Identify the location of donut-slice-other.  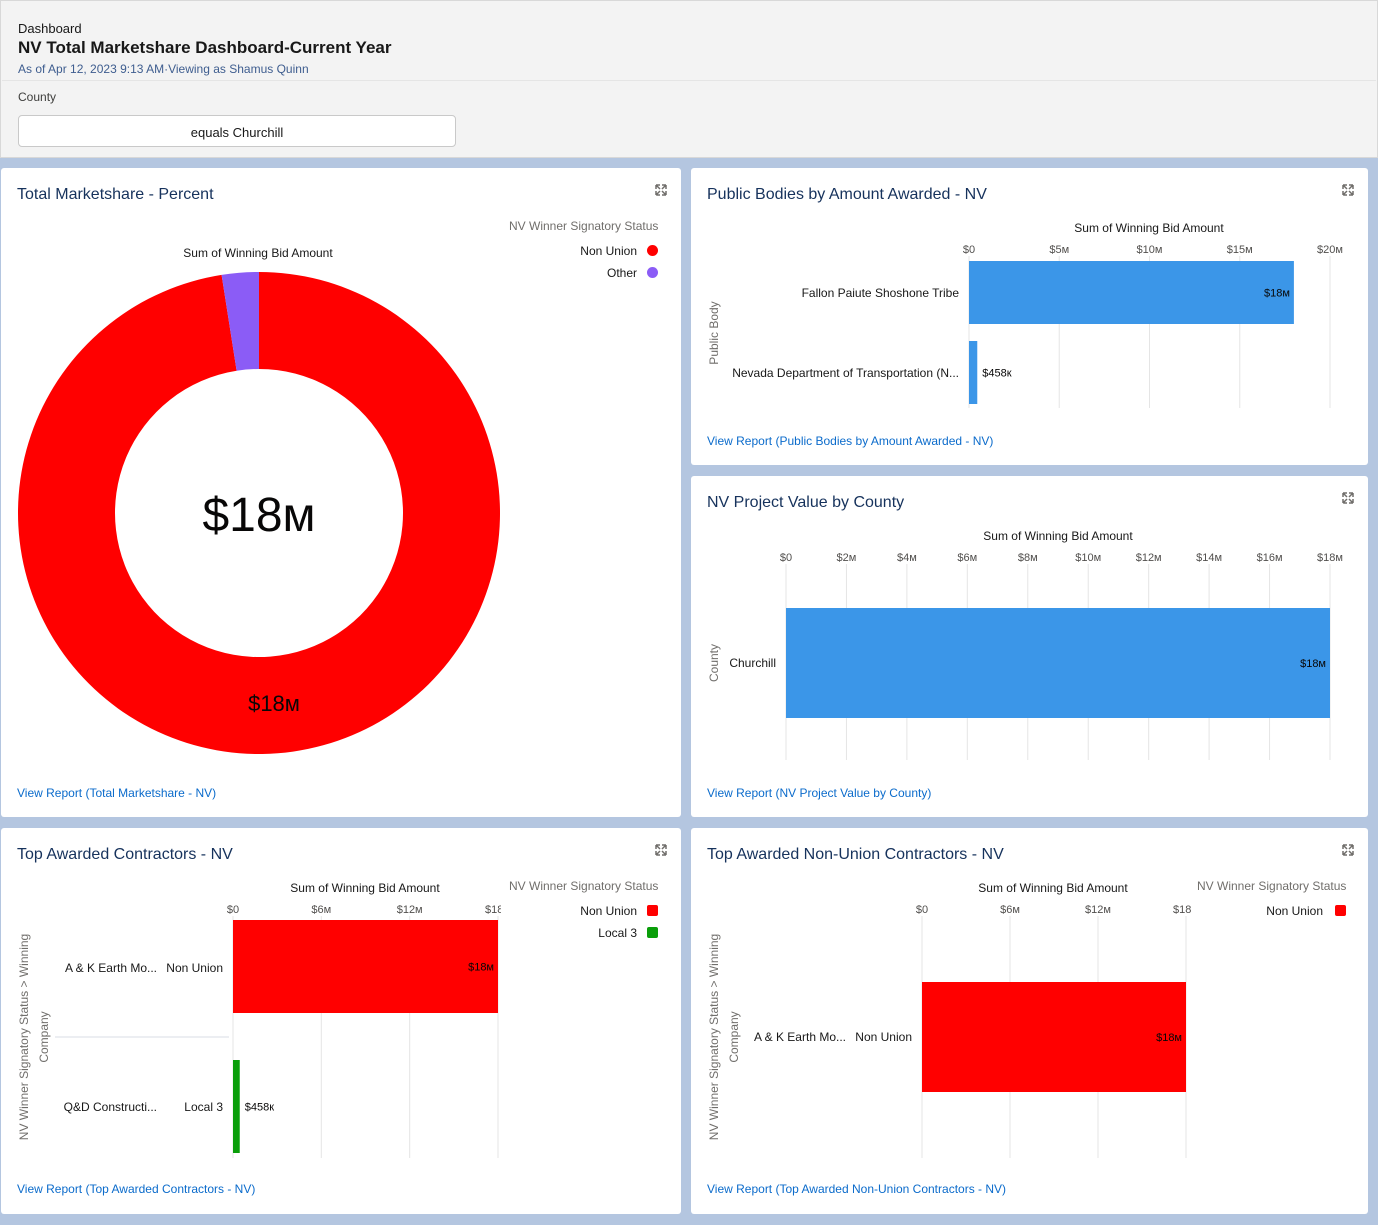
(240, 321).